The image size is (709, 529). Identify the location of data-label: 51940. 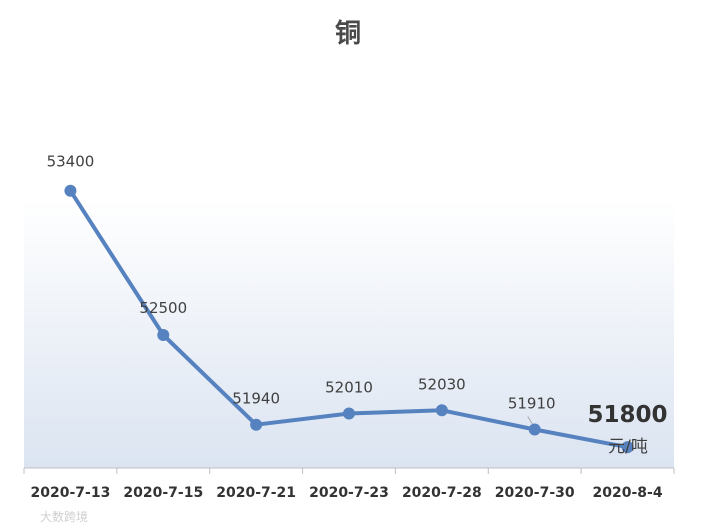
(256, 399).